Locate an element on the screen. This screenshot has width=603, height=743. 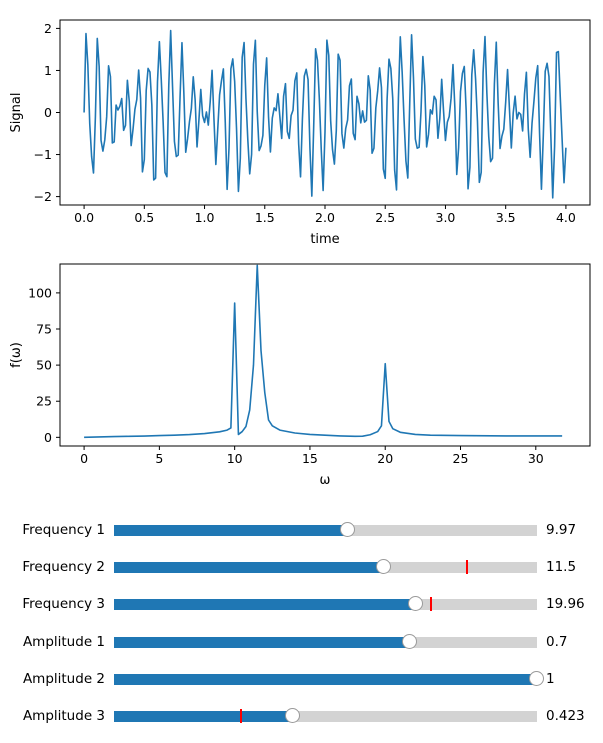
x-tick-label: 4.0 is located at coordinates (566, 217).